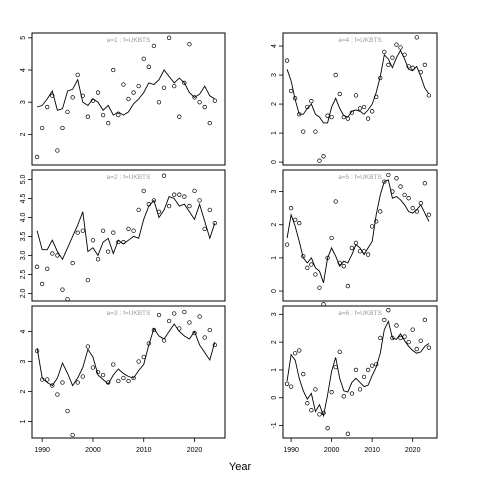  What do you see at coordinates (274, 314) in the screenshot?
I see `y-tick-label: 3` at bounding box center [274, 314].